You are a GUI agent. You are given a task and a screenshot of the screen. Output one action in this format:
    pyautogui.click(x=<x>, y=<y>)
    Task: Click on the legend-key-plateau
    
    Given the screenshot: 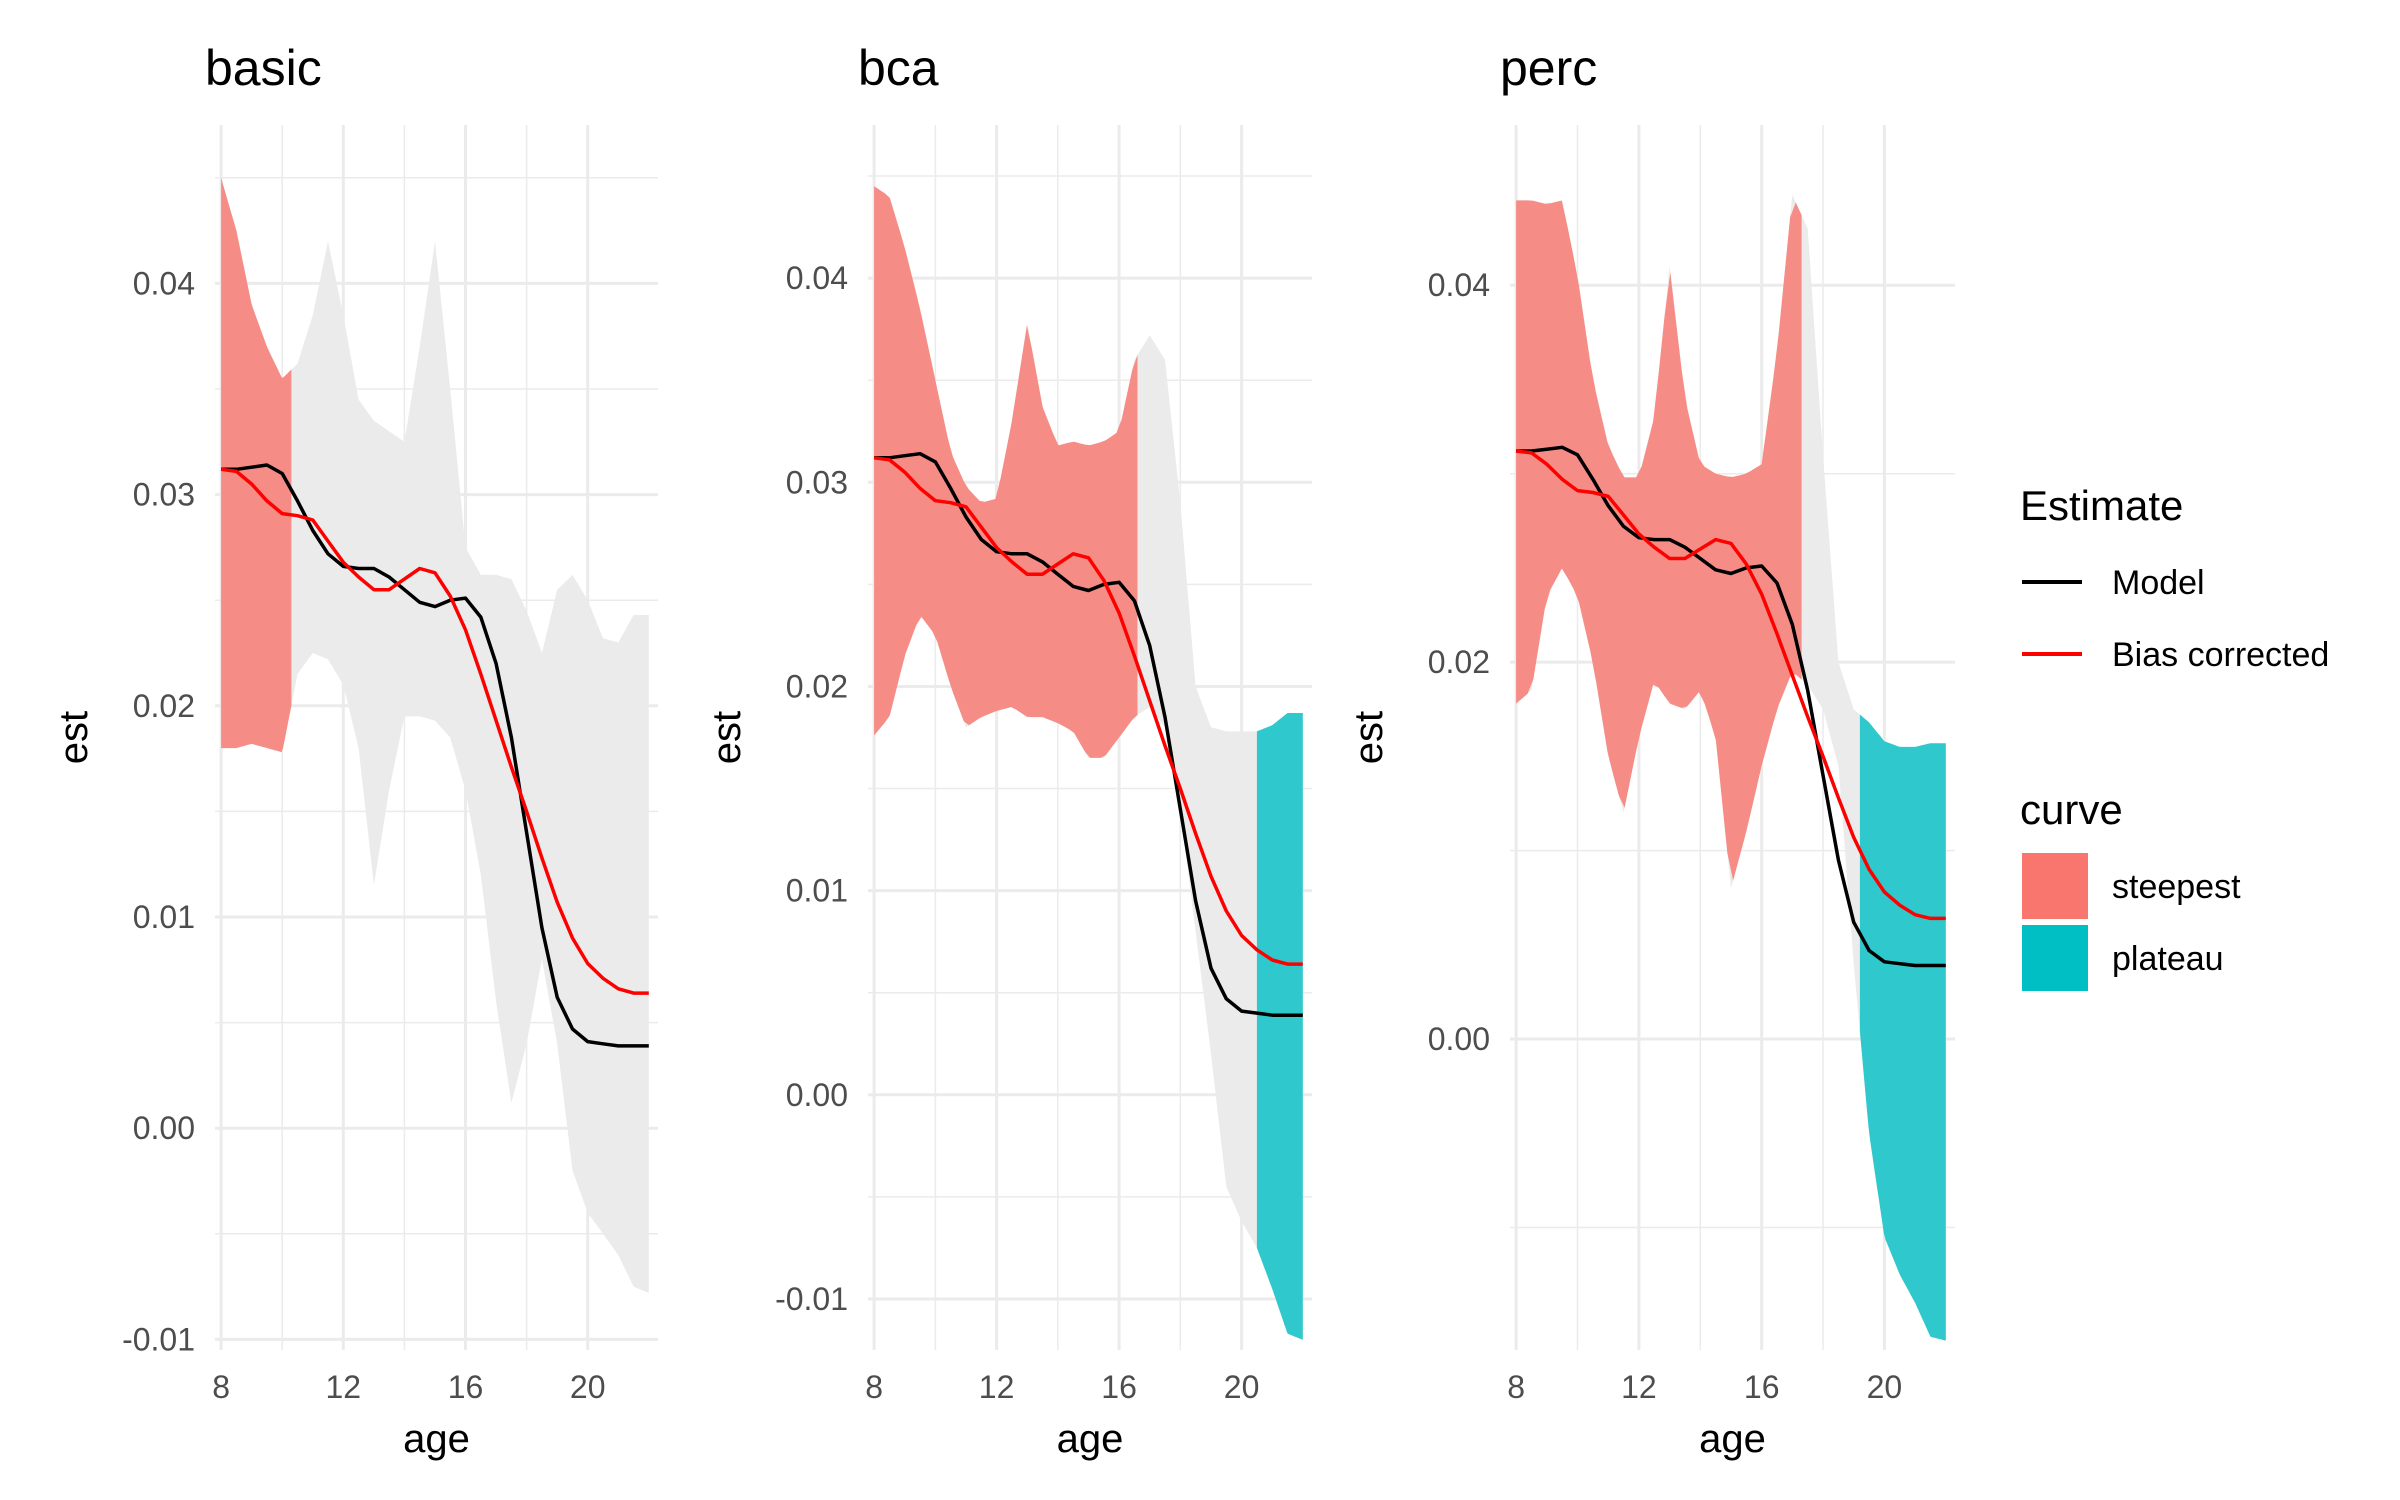 What is the action you would take?
    pyautogui.click(x=2055, y=958)
    